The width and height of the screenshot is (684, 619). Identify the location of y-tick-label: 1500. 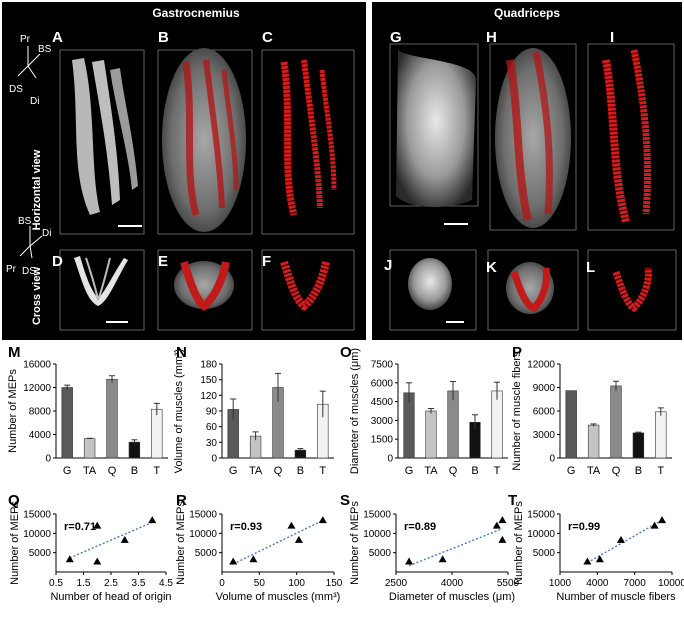
(382, 440).